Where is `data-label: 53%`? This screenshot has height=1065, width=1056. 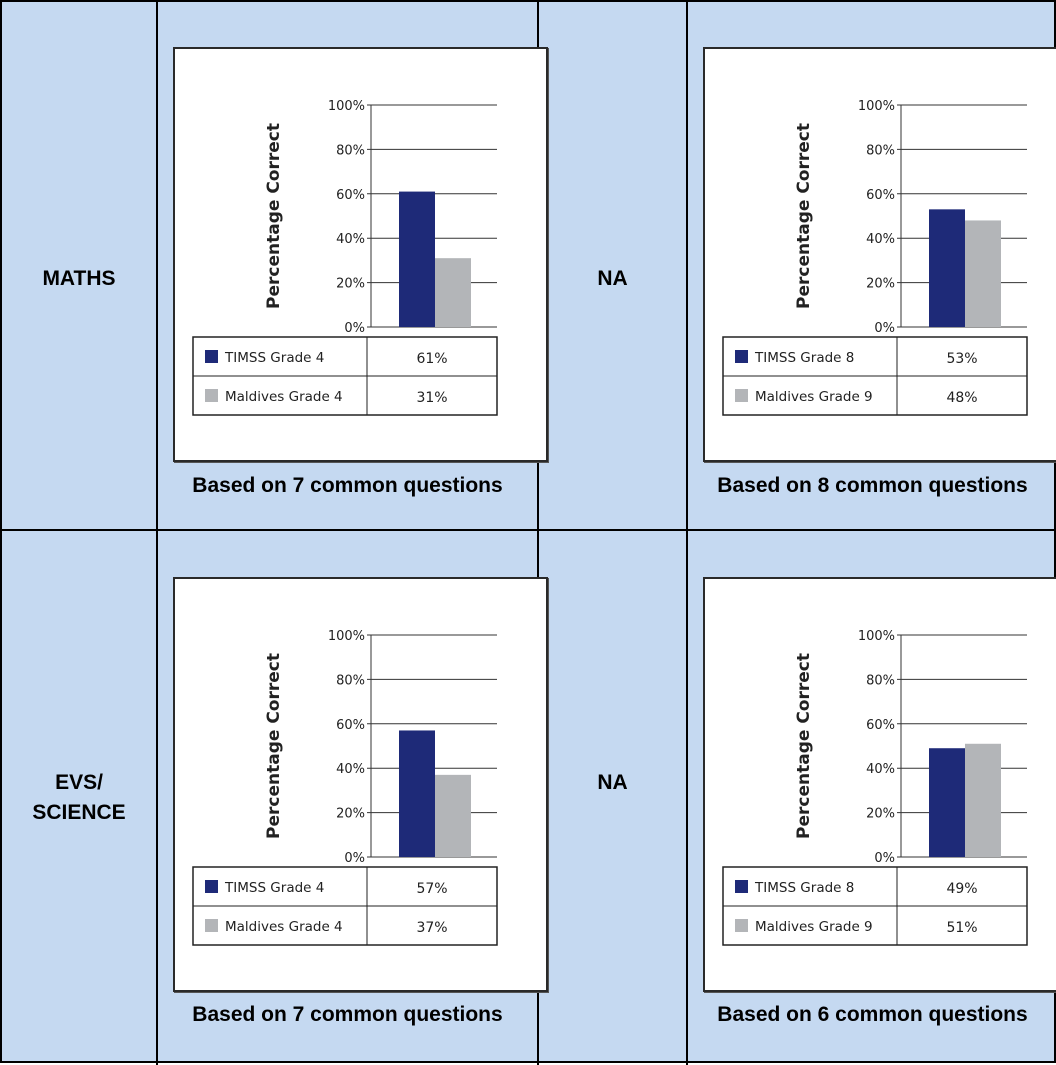
data-label: 53% is located at coordinates (961, 359).